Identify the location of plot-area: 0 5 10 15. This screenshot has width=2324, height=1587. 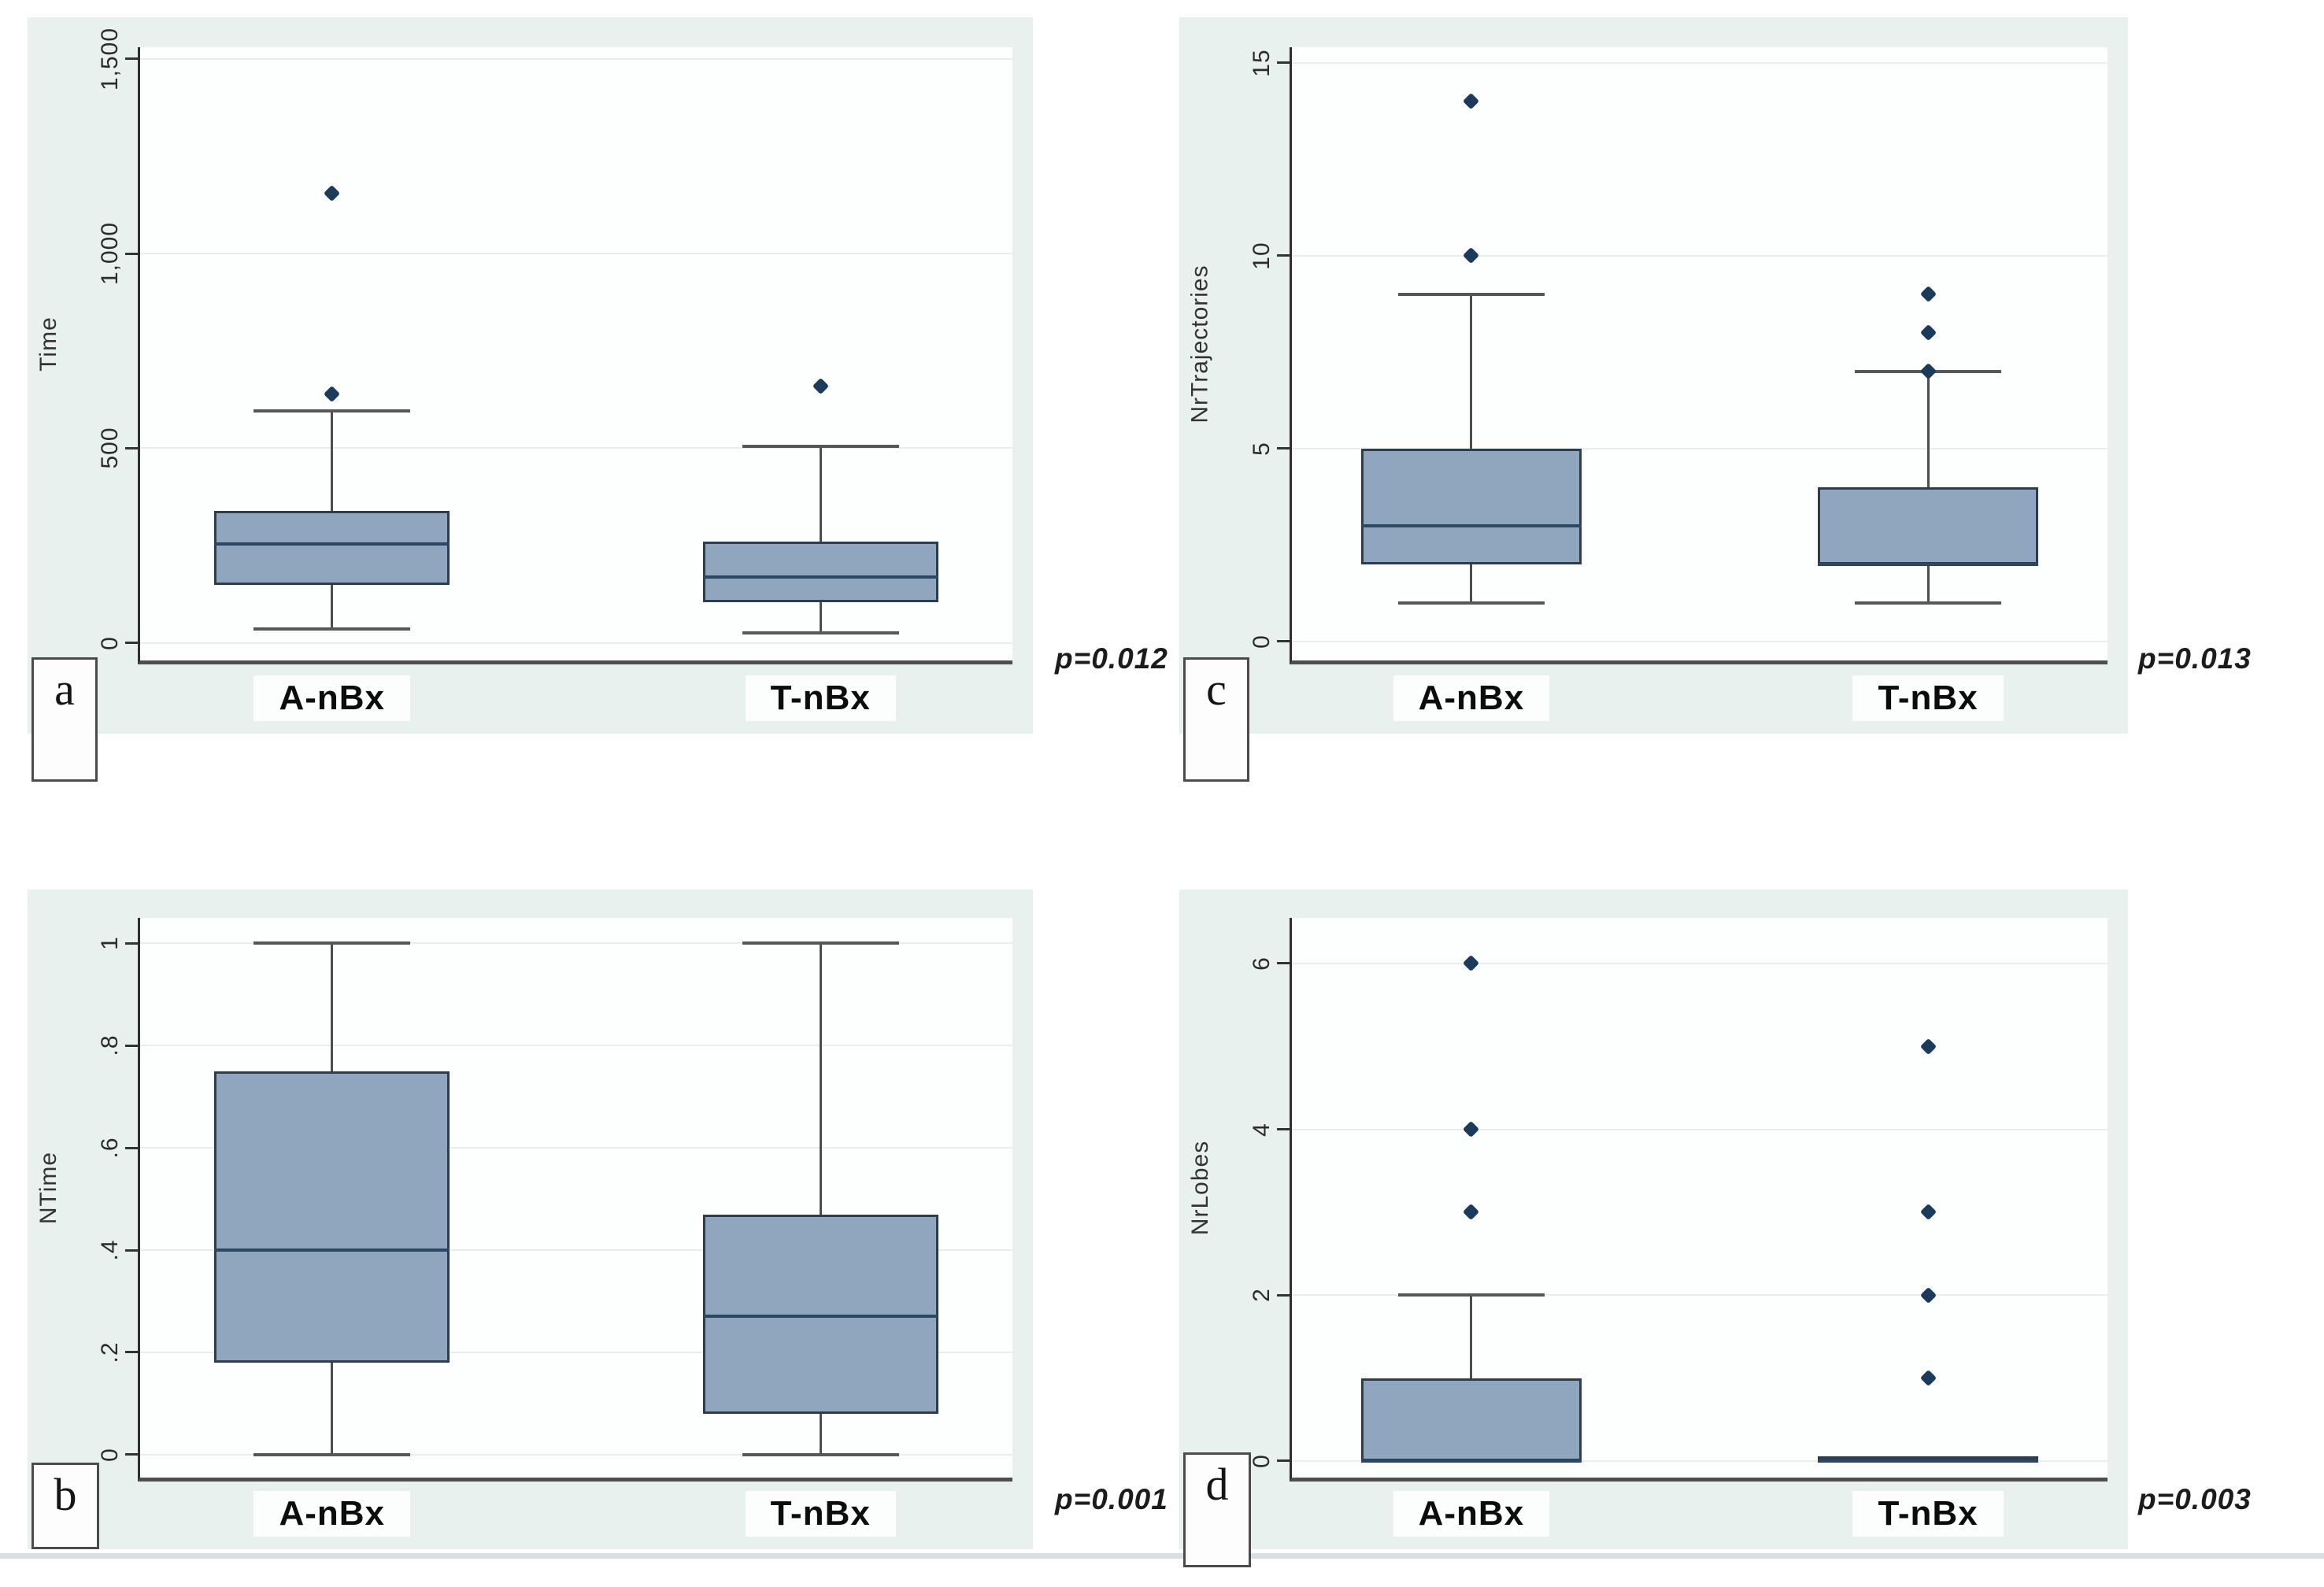
(1679, 355).